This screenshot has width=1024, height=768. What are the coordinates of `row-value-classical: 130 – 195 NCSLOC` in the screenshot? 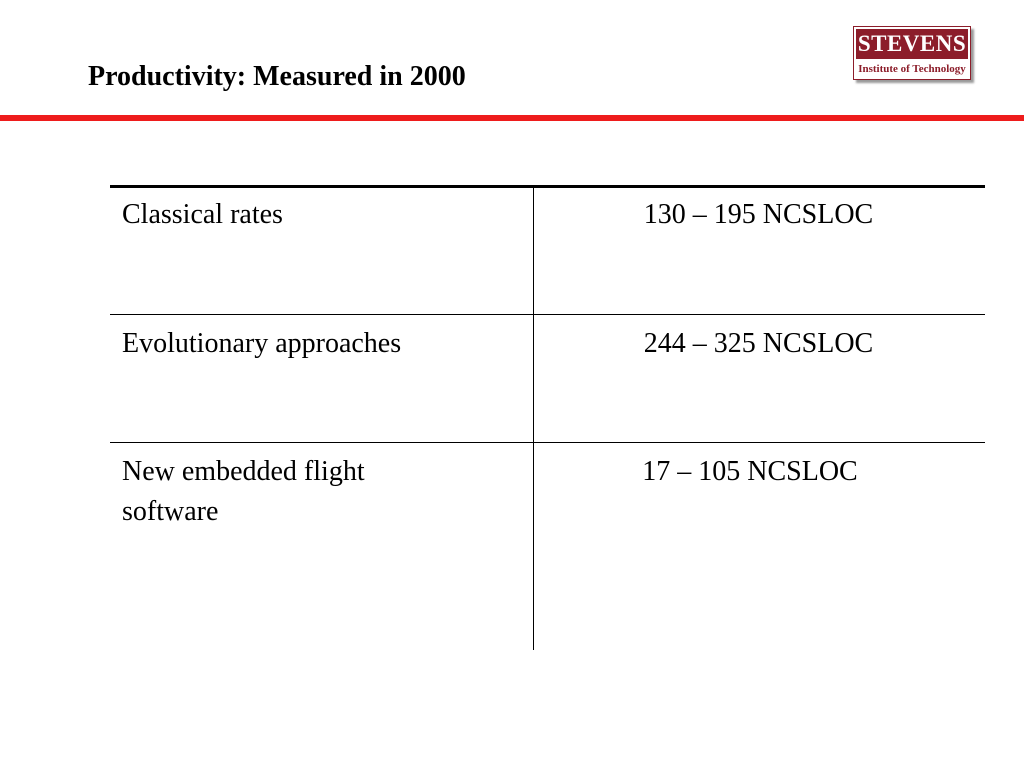 It's located at (758, 214).